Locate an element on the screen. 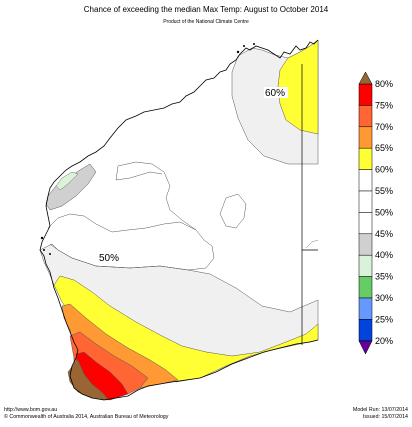  legend-label: 35% is located at coordinates (384, 277).